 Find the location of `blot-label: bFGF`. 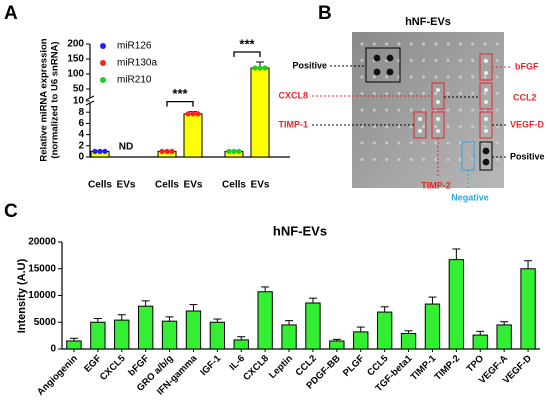

blot-label: bFGF is located at coordinates (527, 66).